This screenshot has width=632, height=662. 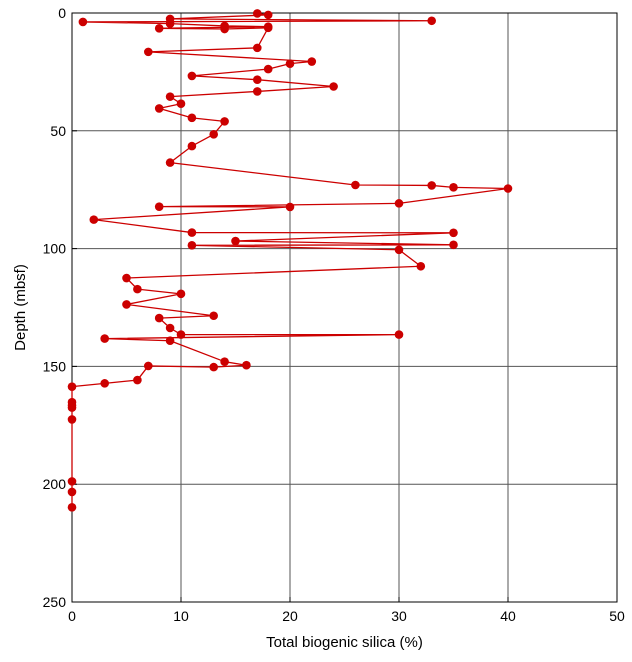 I want to click on x-tick-label: 30, so click(x=399, y=616).